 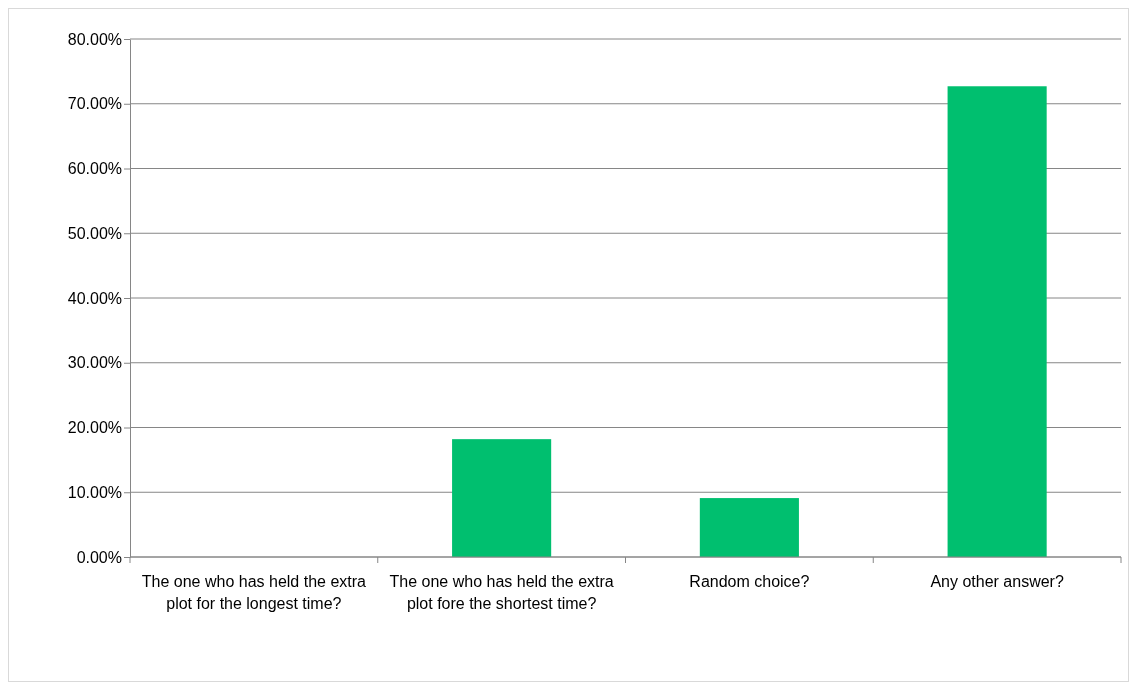 What do you see at coordinates (94, 169) in the screenshot?
I see `y-tick-label: 60.00%` at bounding box center [94, 169].